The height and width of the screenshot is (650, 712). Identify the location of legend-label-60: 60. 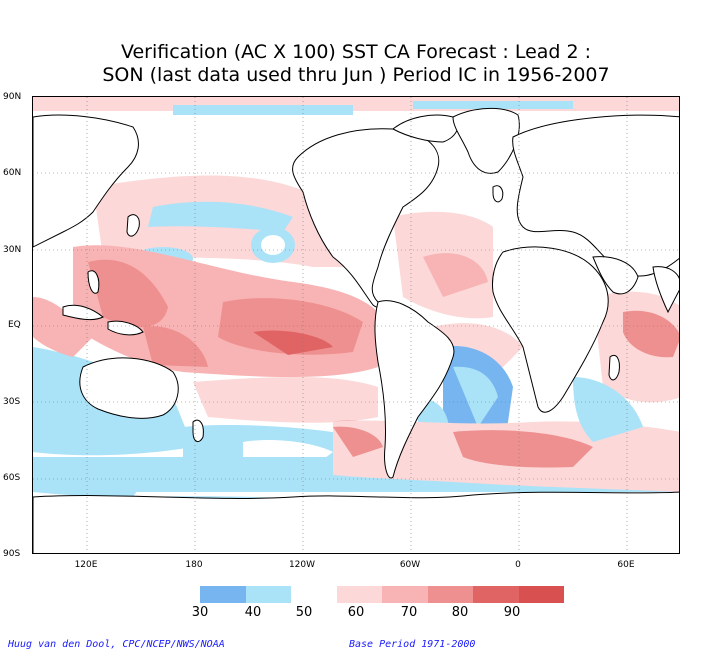
(356, 612).